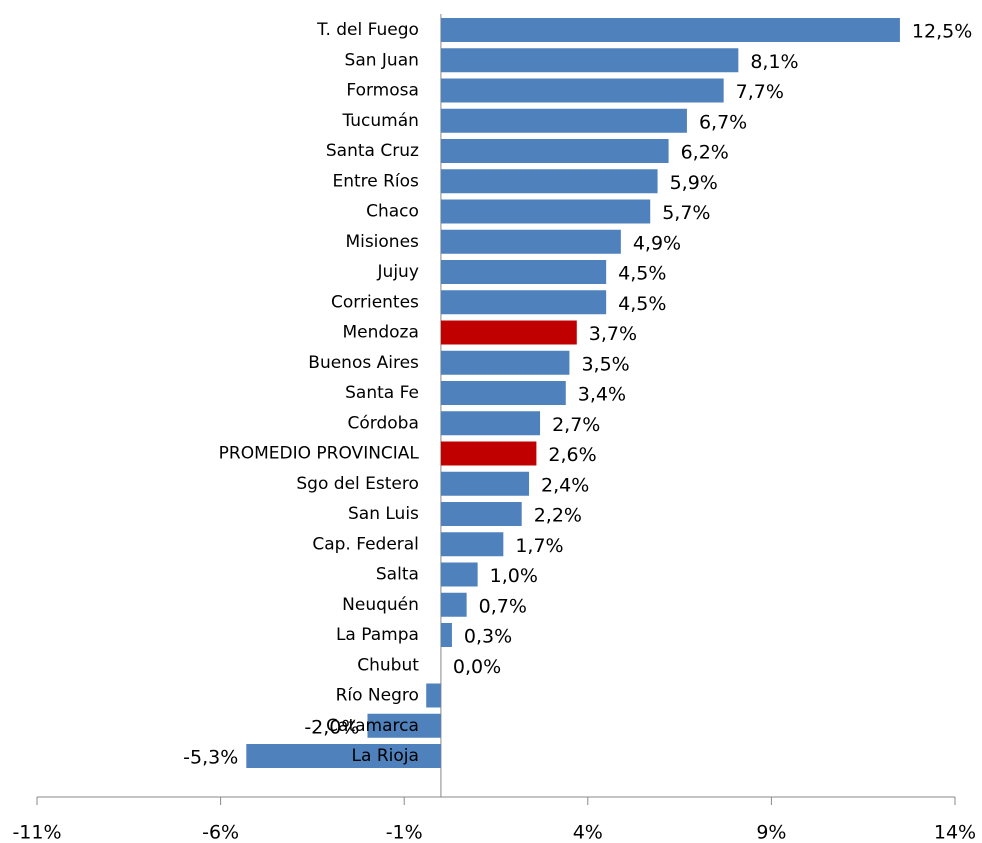  Describe the element at coordinates (514, 576) in the screenshot. I see `value-label: 1,0%` at that location.